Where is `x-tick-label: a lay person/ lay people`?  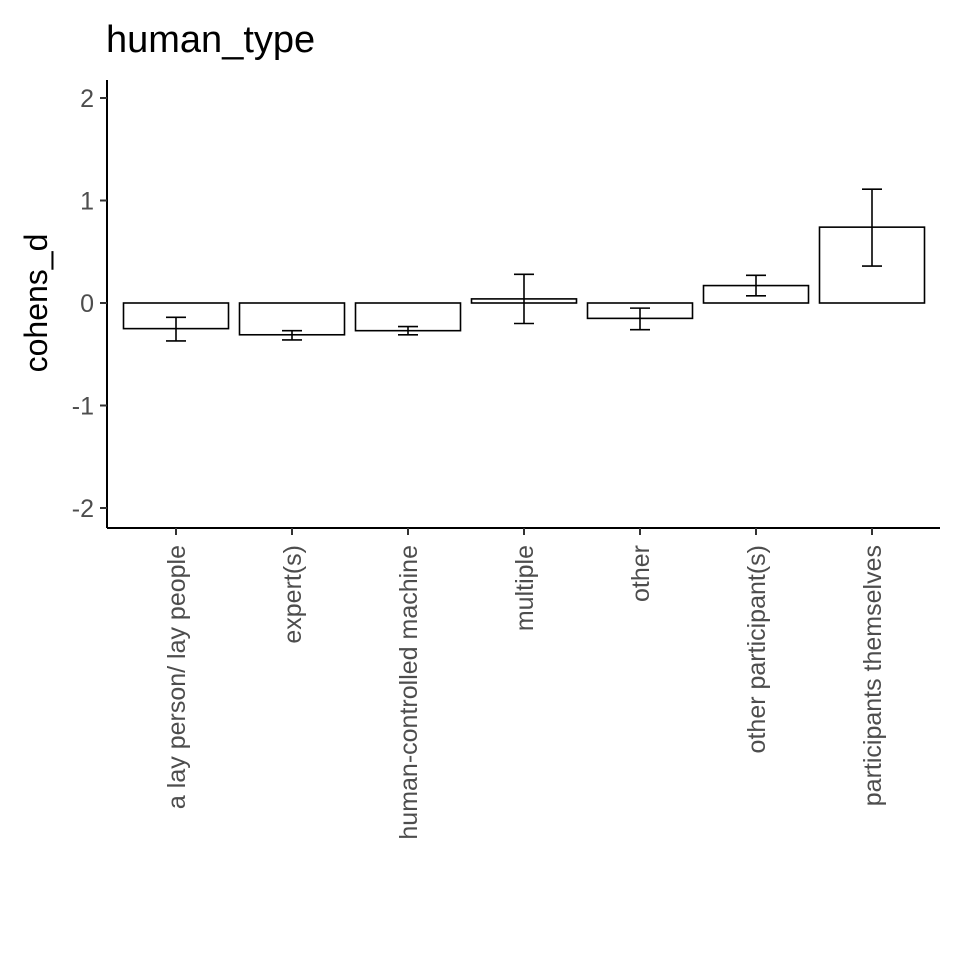 x-tick-label: a lay person/ lay people is located at coordinates (177, 677).